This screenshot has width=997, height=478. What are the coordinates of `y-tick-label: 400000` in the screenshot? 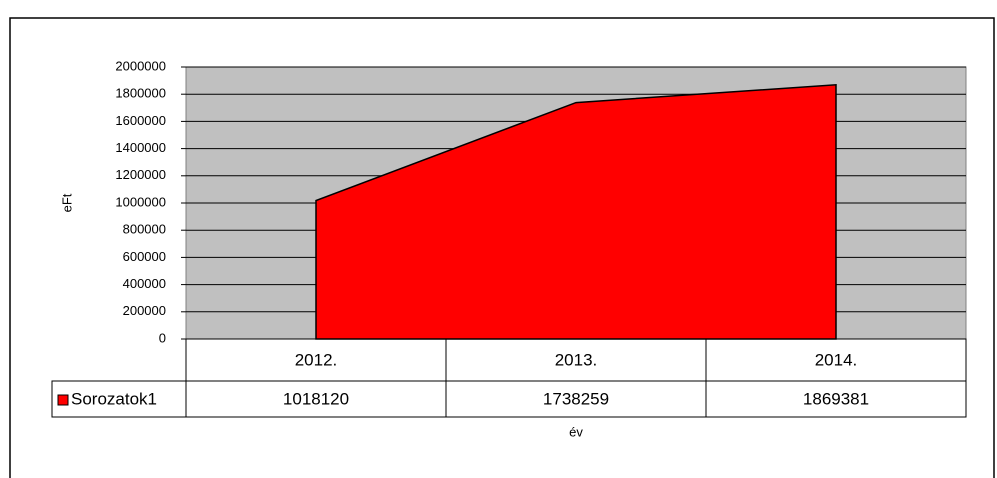 It's located at (144, 283).